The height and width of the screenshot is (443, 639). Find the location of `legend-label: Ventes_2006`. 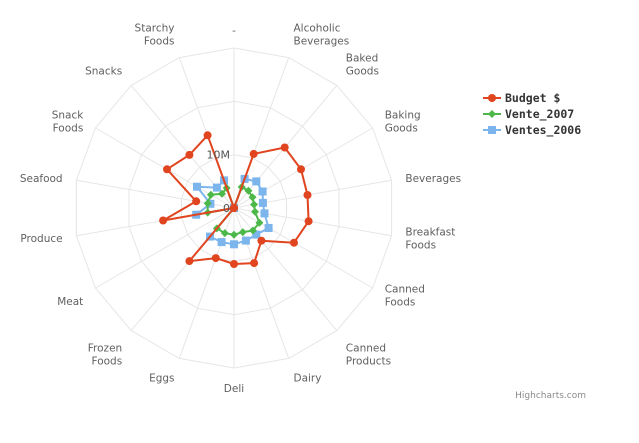

legend-label: Ventes_2006 is located at coordinates (543, 130).